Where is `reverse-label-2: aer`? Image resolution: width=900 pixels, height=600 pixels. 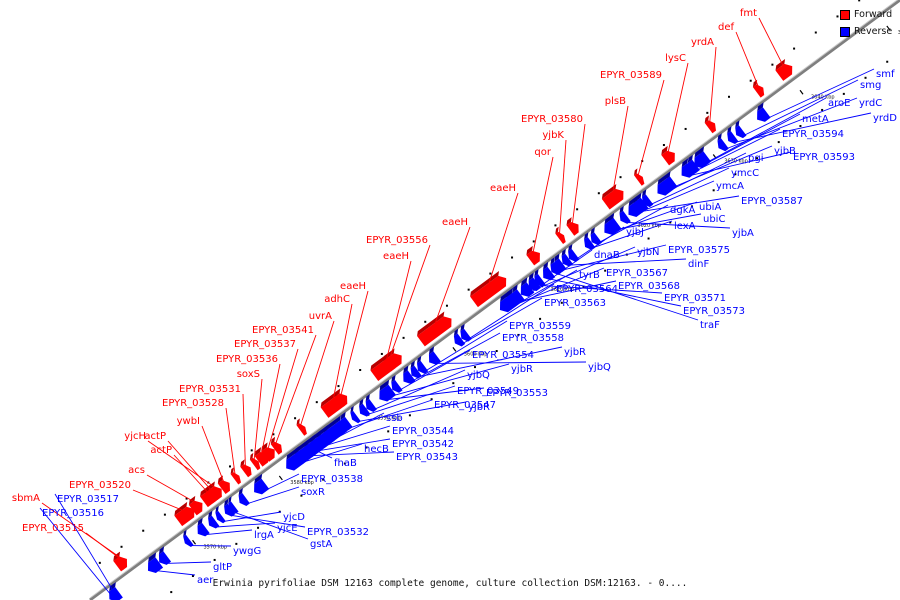
reverse-label-2: aer is located at coordinates (205, 580).